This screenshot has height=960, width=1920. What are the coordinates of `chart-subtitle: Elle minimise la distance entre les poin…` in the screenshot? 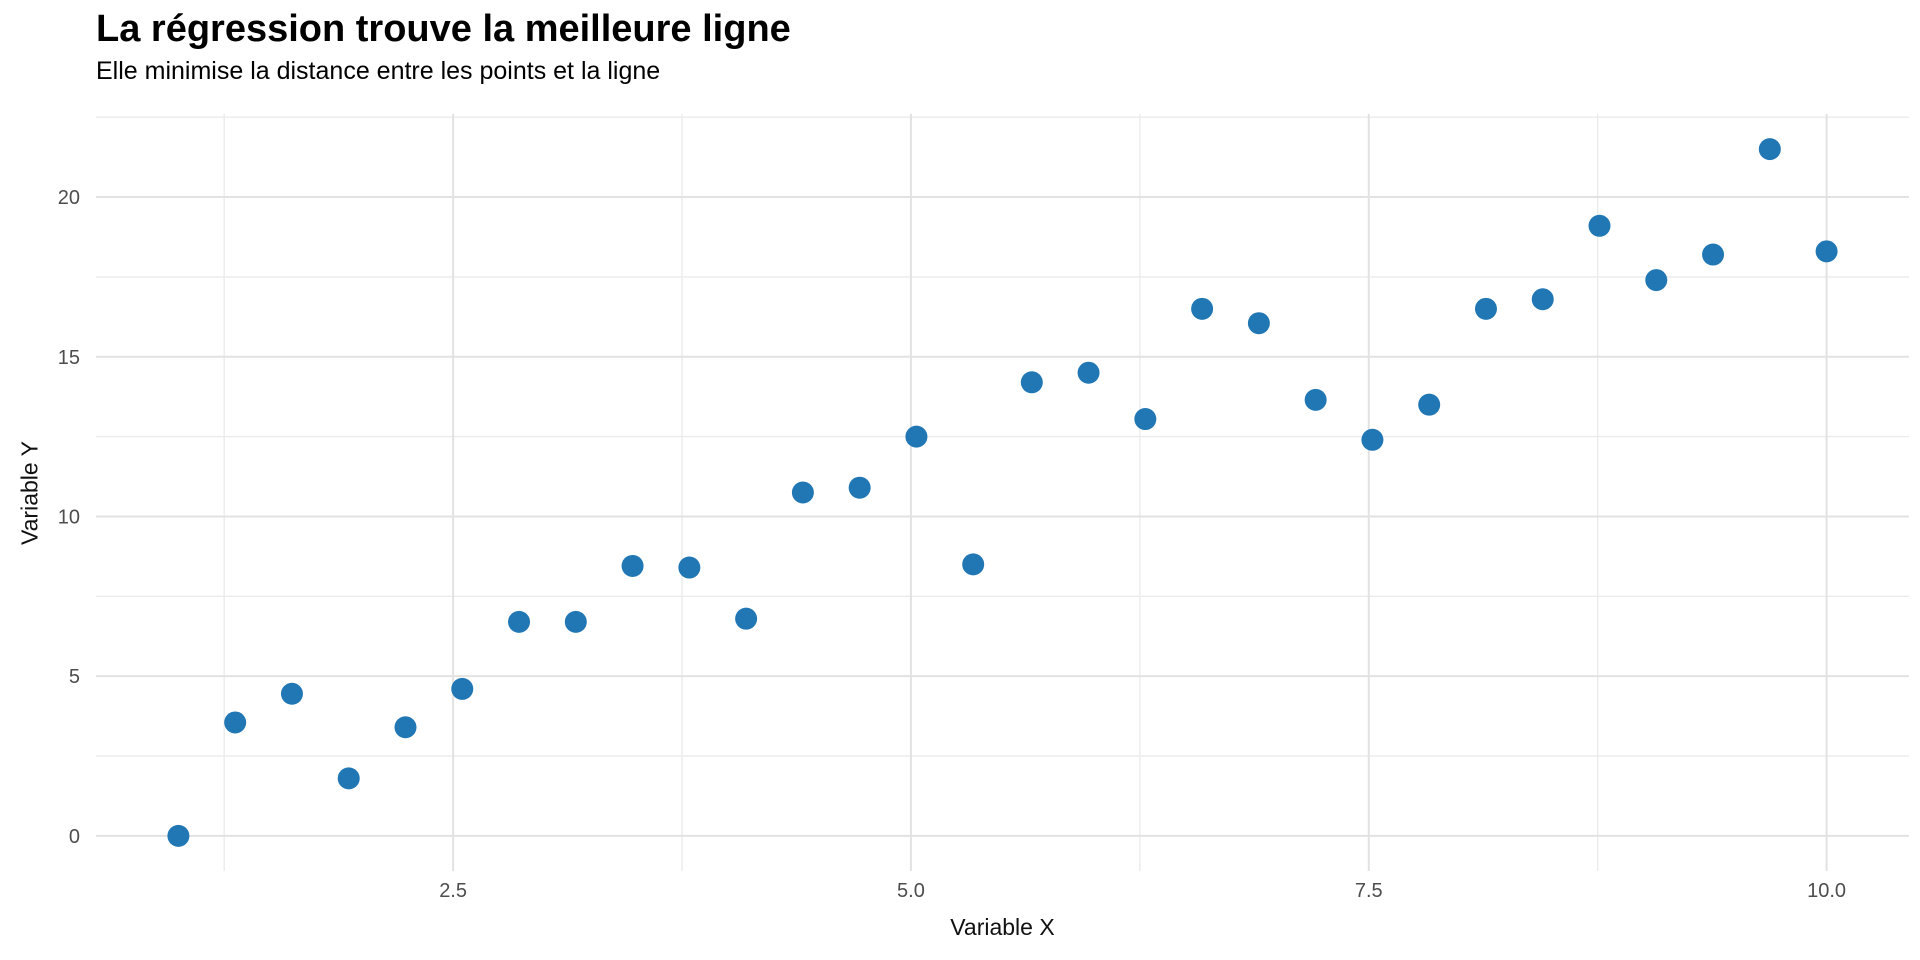 It's located at (378, 71).